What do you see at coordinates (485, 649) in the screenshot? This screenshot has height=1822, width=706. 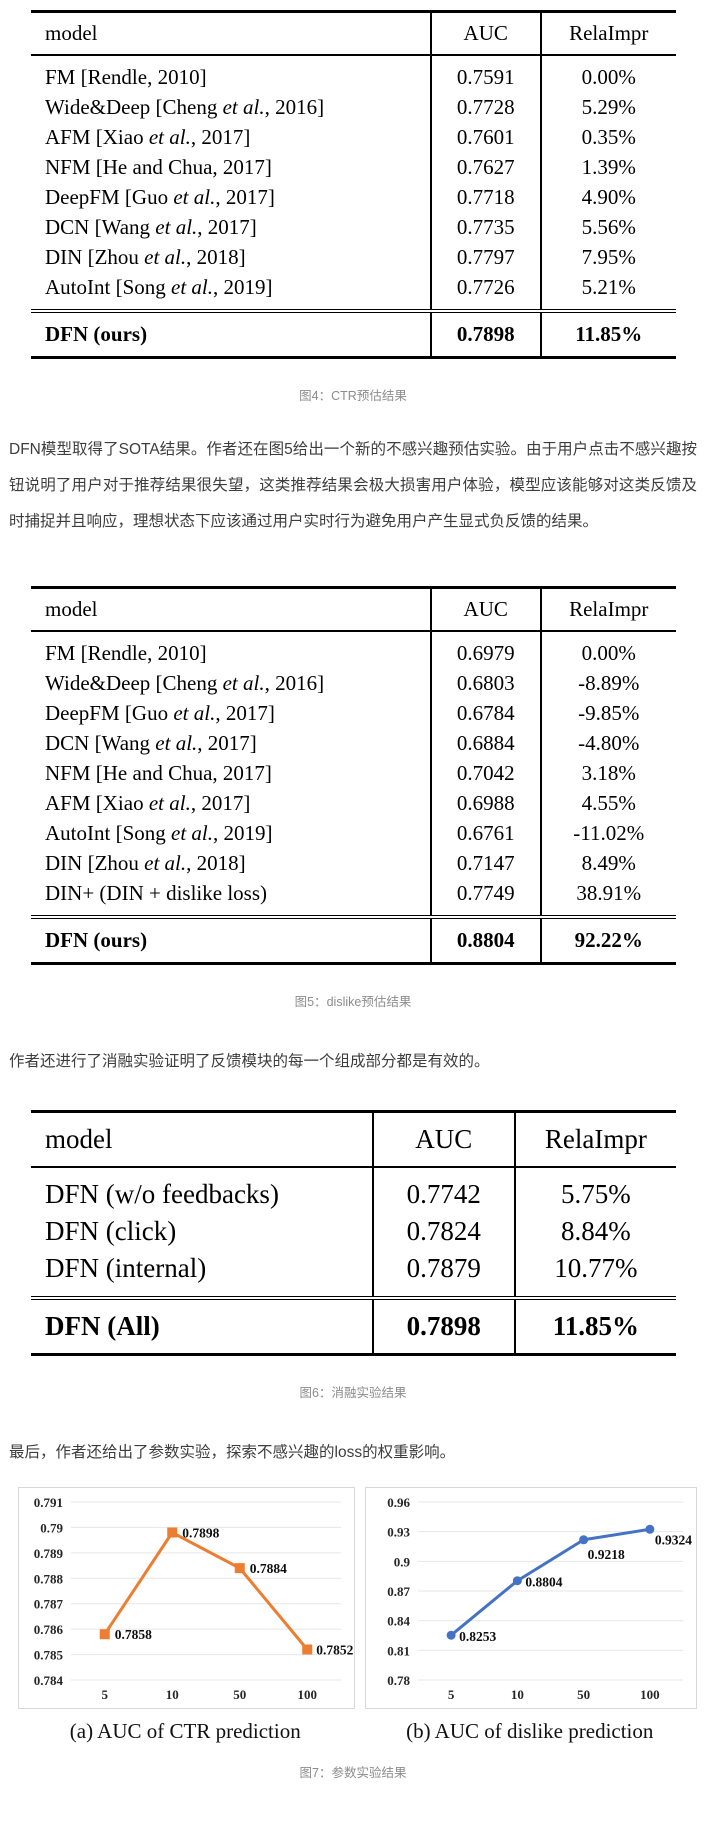 I see `auc-cell: 0.6979` at bounding box center [485, 649].